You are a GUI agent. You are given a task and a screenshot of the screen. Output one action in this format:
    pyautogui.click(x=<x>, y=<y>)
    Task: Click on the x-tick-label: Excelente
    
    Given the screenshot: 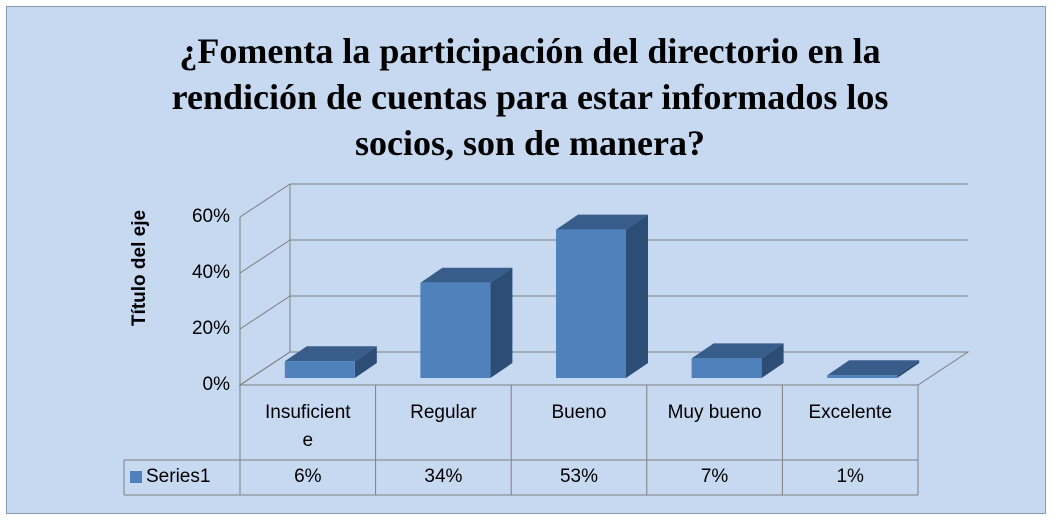 What is the action you would take?
    pyautogui.click(x=850, y=412)
    